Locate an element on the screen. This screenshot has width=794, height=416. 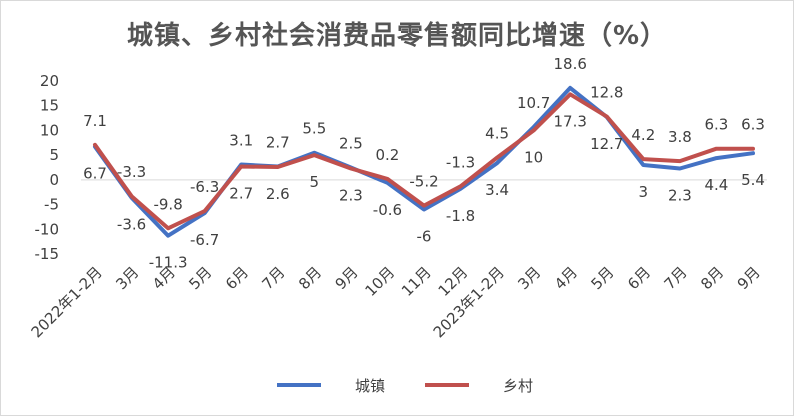
data-label: -6.7 is located at coordinates (204, 240).